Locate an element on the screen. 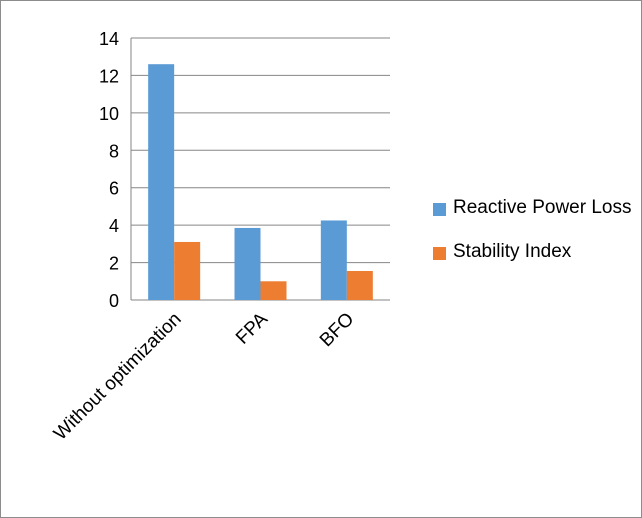 The width and height of the screenshot is (642, 518). y-tick-label-1: 2 is located at coordinates (114, 264).